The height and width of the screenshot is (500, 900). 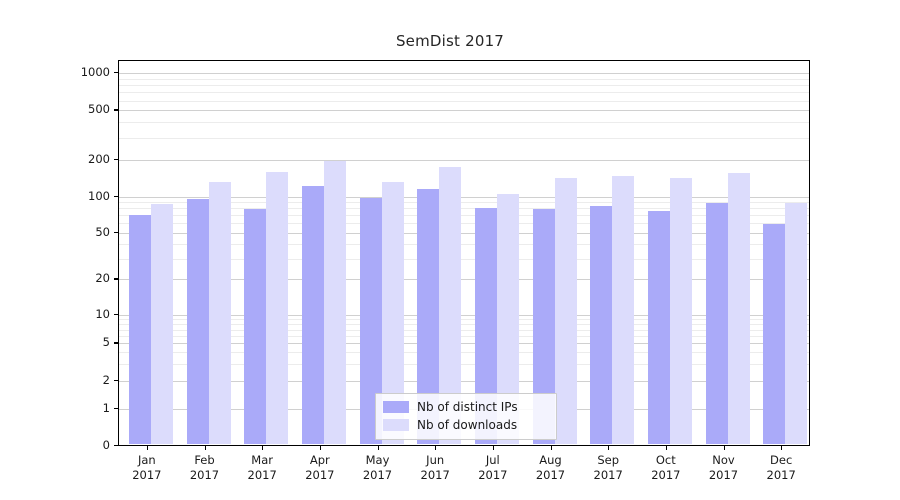 I want to click on x-tick-month: May, so click(x=377, y=460).